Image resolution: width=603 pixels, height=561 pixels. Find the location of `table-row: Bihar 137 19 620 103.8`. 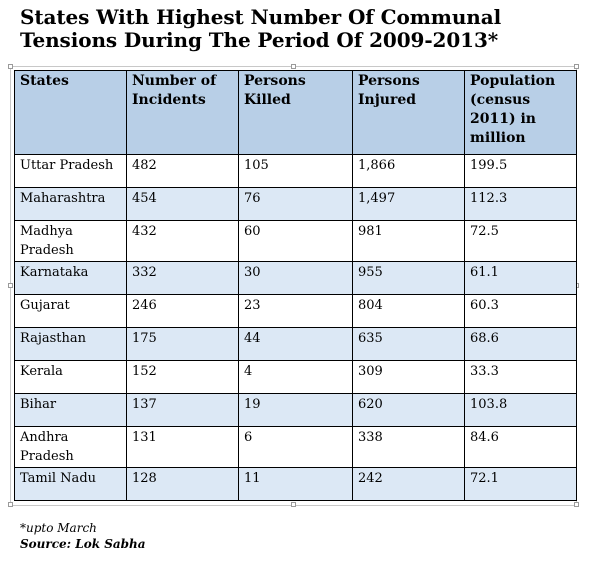

table-row: Bihar 137 19 620 103.8 is located at coordinates (295, 410).